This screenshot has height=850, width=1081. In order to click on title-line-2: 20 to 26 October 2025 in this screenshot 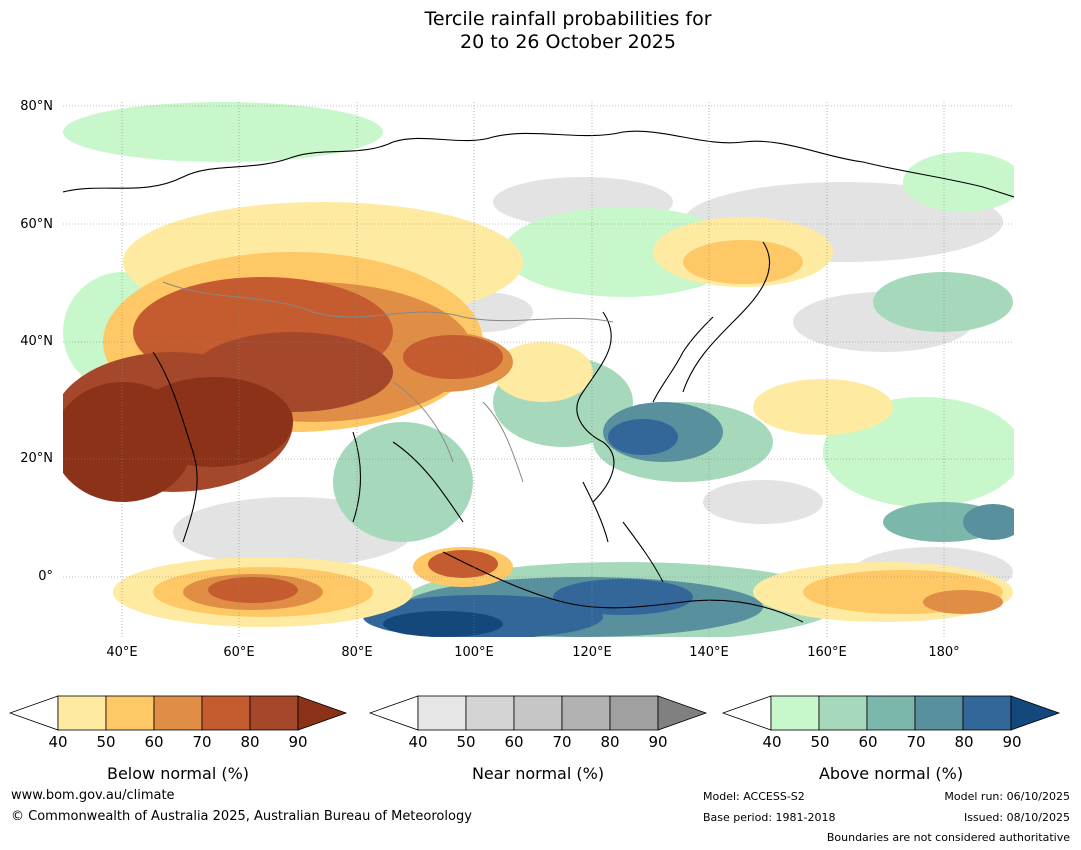, I will do `click(568, 42)`.